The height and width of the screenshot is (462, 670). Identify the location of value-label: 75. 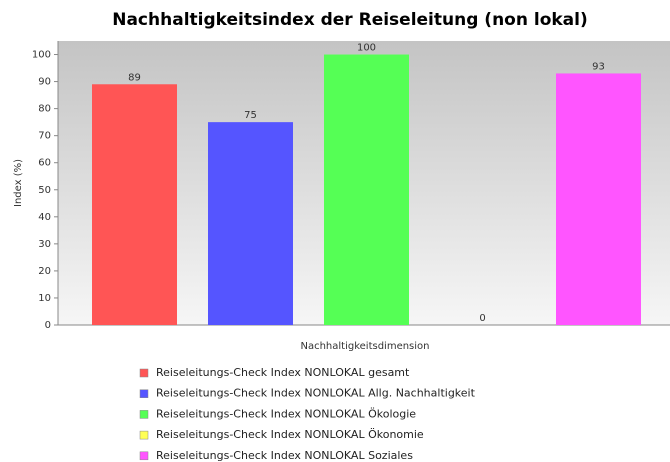
(250, 115).